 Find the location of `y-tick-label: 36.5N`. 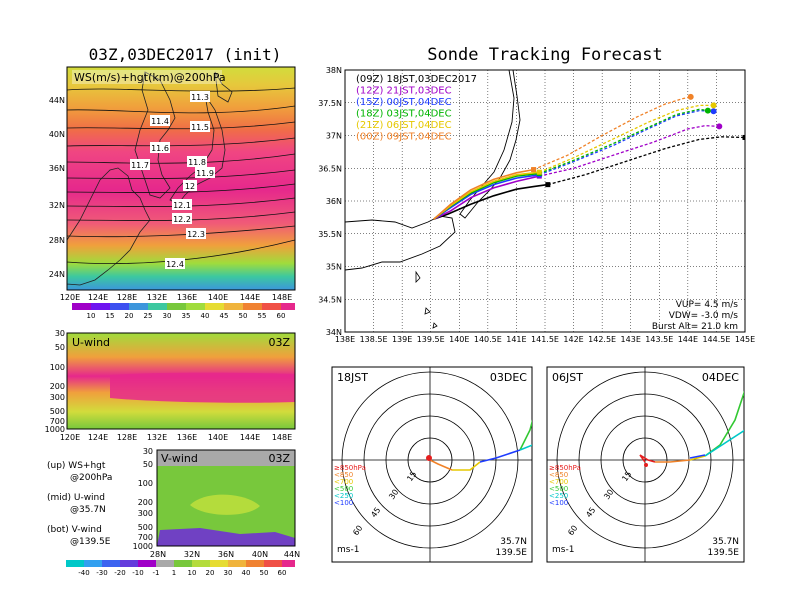

y-tick-label: 36.5N is located at coordinates (330, 168).